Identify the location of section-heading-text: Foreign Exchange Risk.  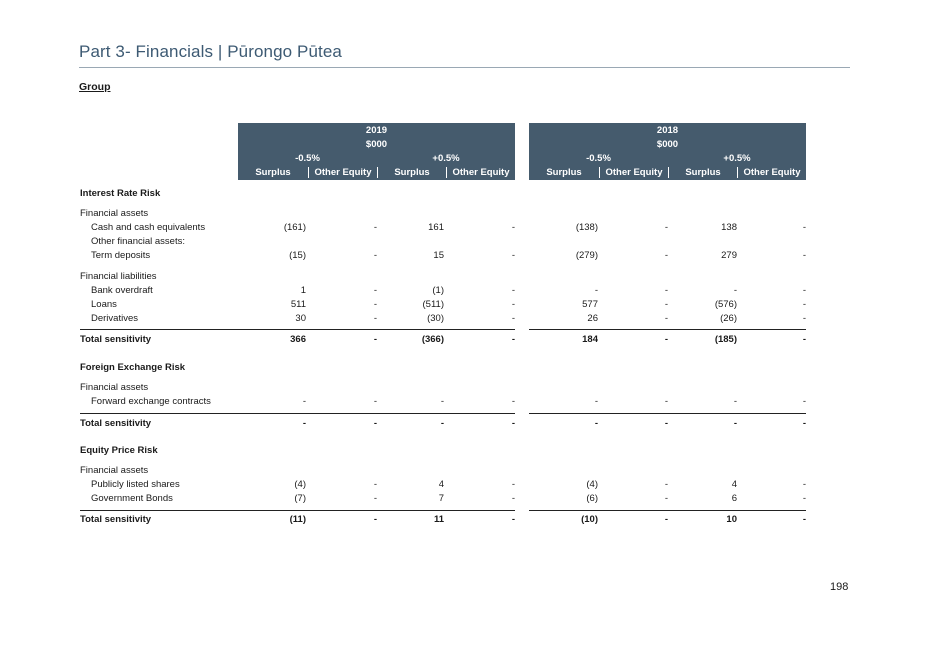
(133, 367).